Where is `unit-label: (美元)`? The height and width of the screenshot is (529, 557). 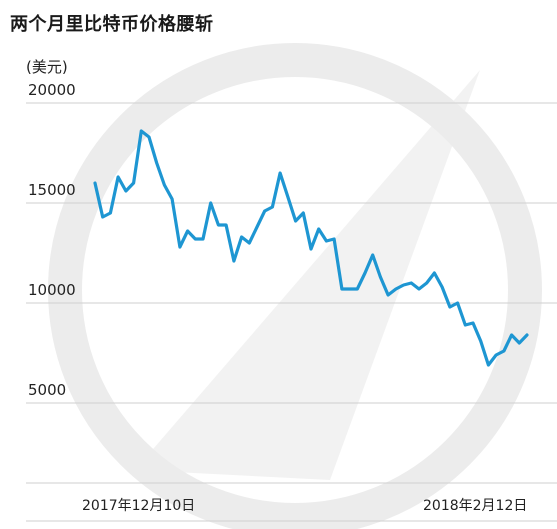 unit-label: (美元) is located at coordinates (47, 67).